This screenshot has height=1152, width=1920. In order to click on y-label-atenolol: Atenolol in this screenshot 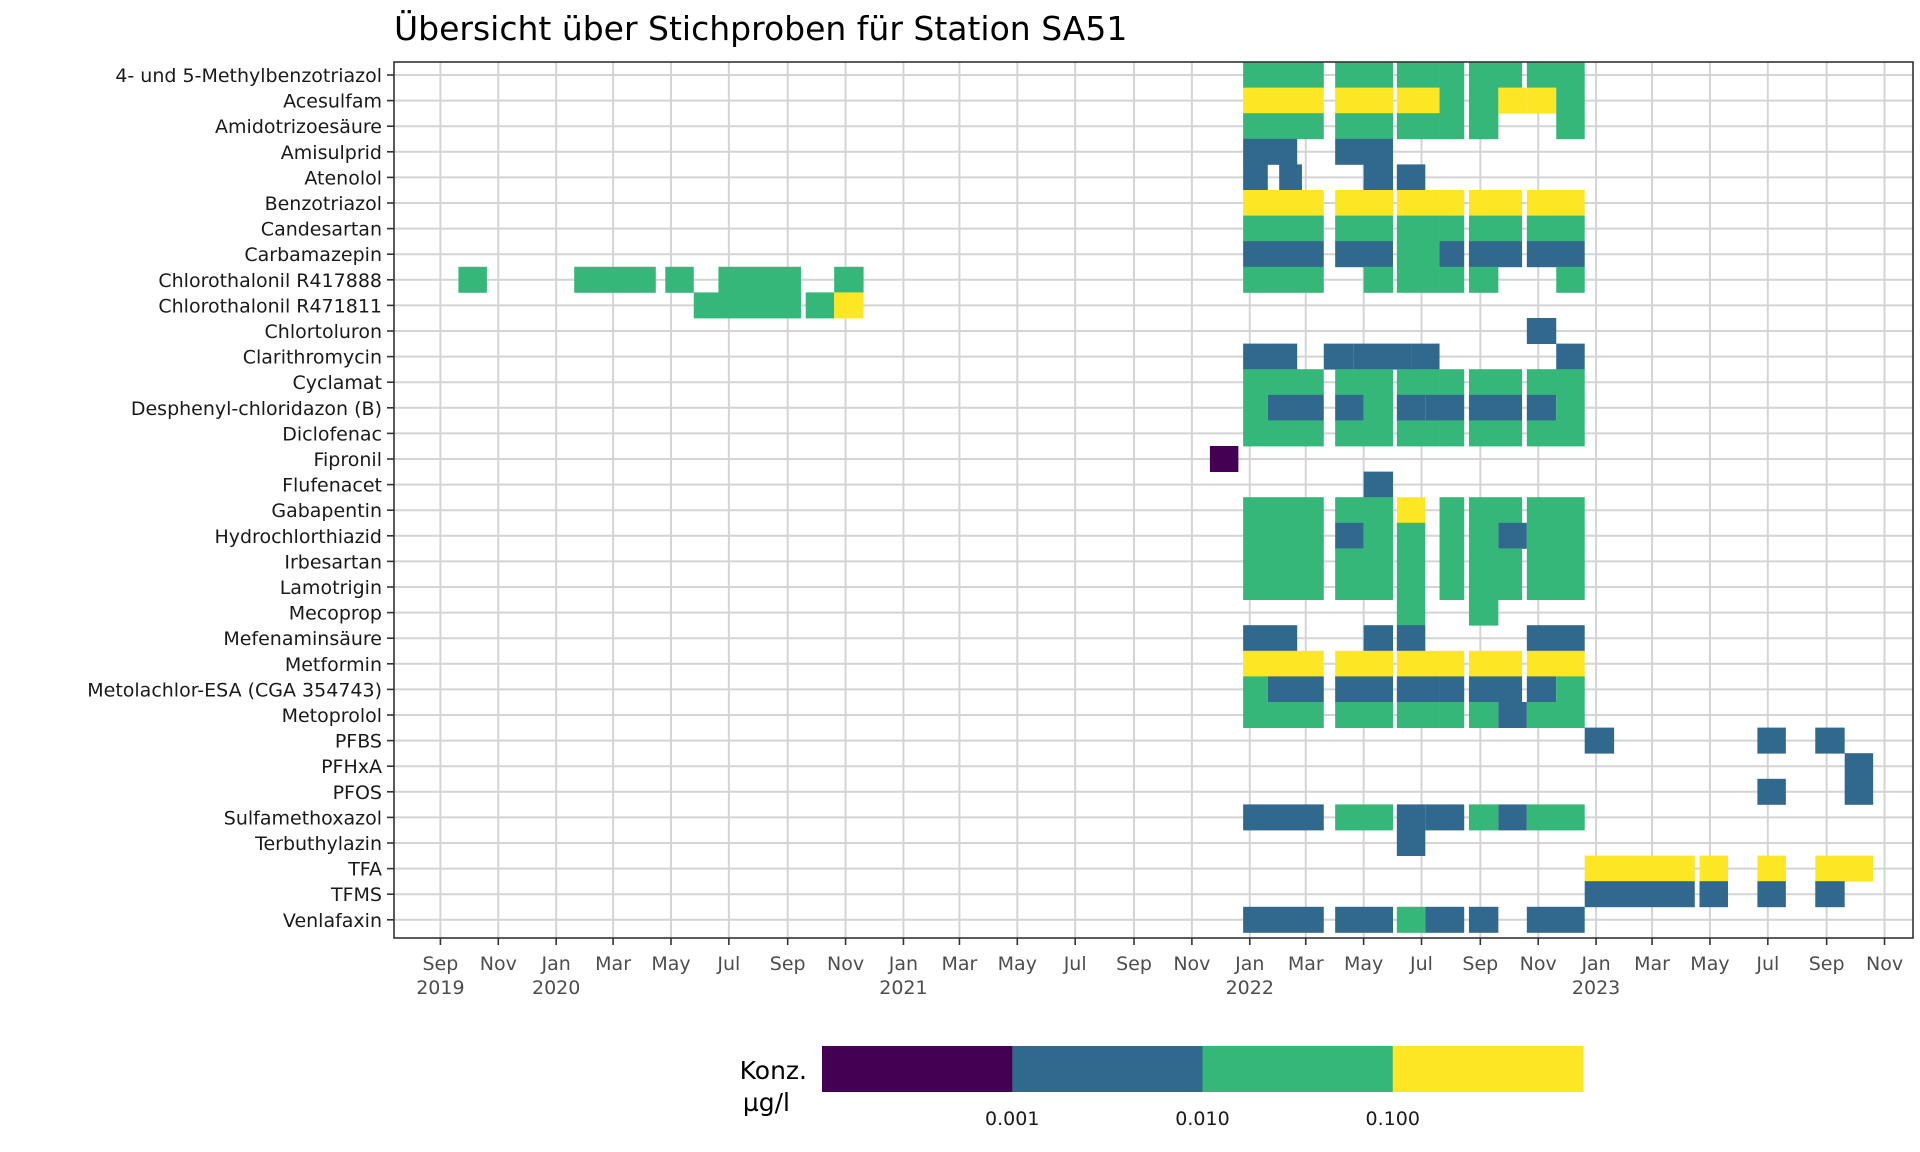, I will do `click(343, 178)`.